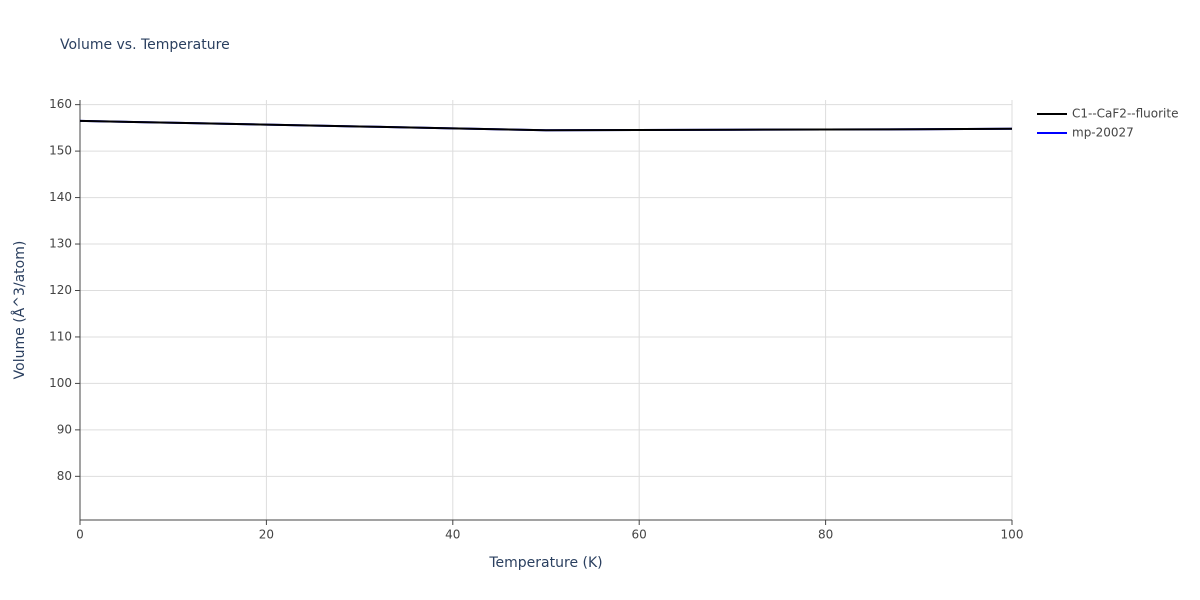 This screenshot has width=1200, height=600. What do you see at coordinates (60, 336) in the screenshot?
I see `y-tick-label: 110` at bounding box center [60, 336].